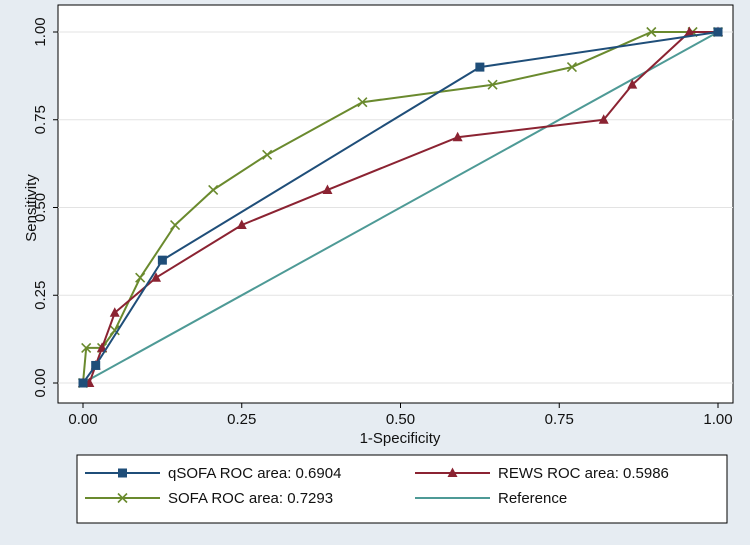 The width and height of the screenshot is (750, 545). I want to click on x-tick-label: 0.75, so click(559, 419).